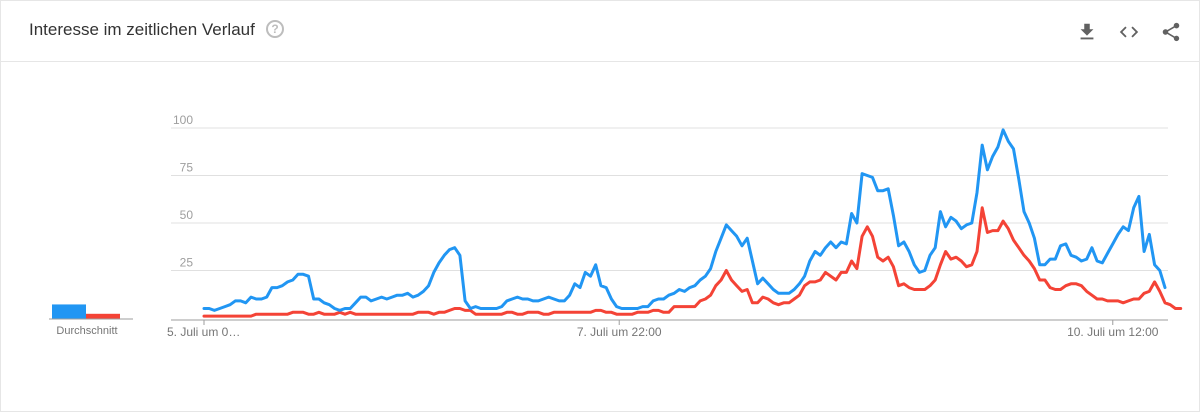 The image size is (1200, 412). Describe the element at coordinates (600, 31) in the screenshot. I see `card-header: Interesse im zeitlichen Verlauf ?` at that location.